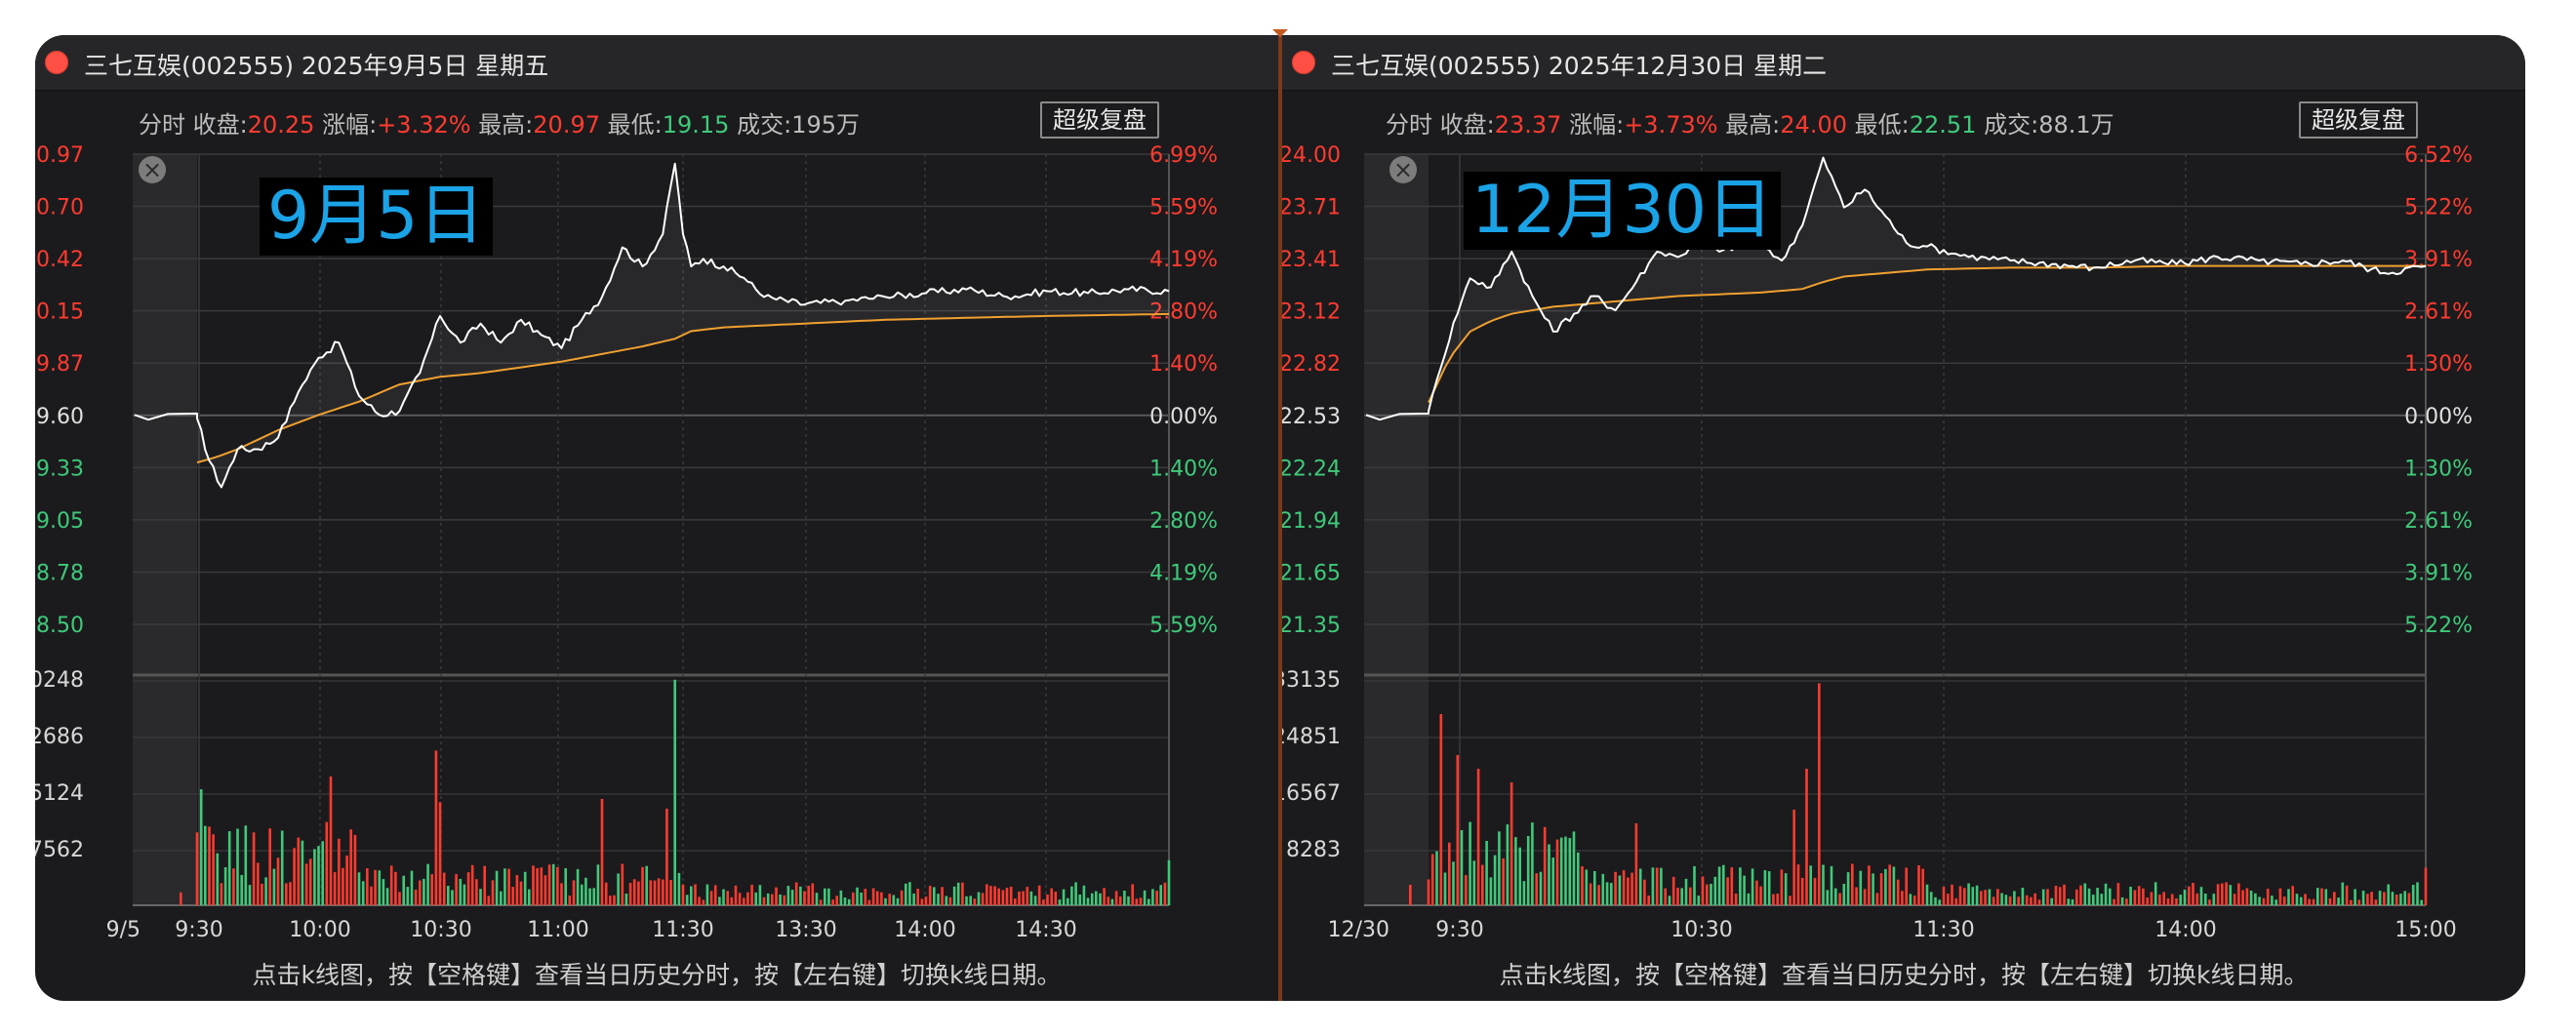 Image resolution: width=2576 pixels, height=1036 pixels. Describe the element at coordinates (2438, 364) in the screenshot. I see `pct-tick-label: 1.30%` at that location.